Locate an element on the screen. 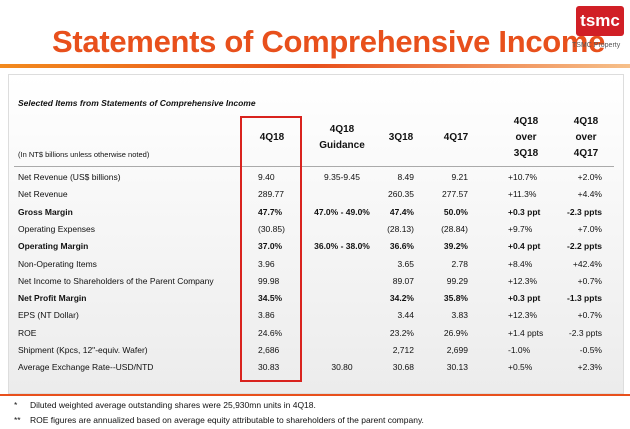 This screenshot has width=630, height=429. cell: 2,712 is located at coordinates (403, 350).